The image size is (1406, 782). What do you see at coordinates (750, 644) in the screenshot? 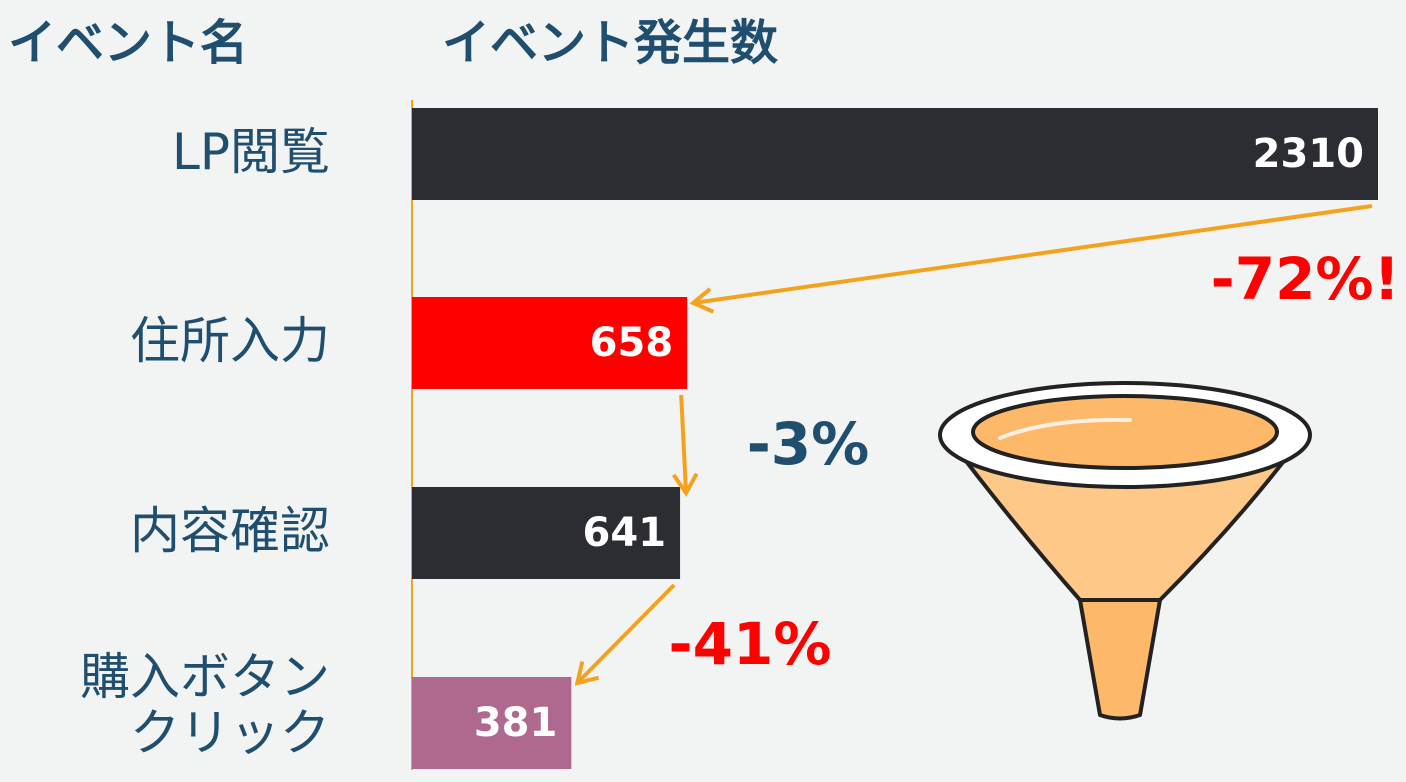
I see `drop-annotation: -41%` at bounding box center [750, 644].